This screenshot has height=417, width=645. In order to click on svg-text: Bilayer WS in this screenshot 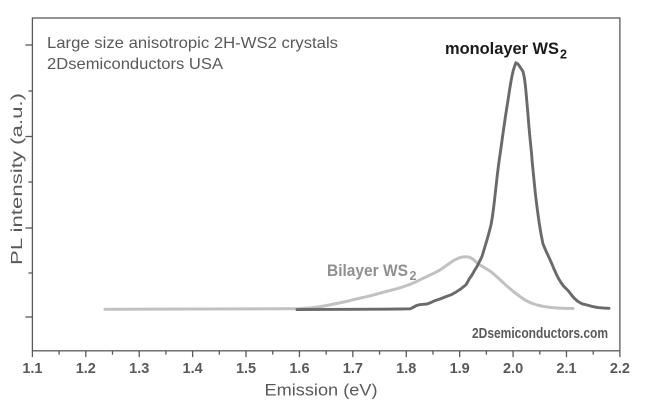, I will do `click(367, 271)`.